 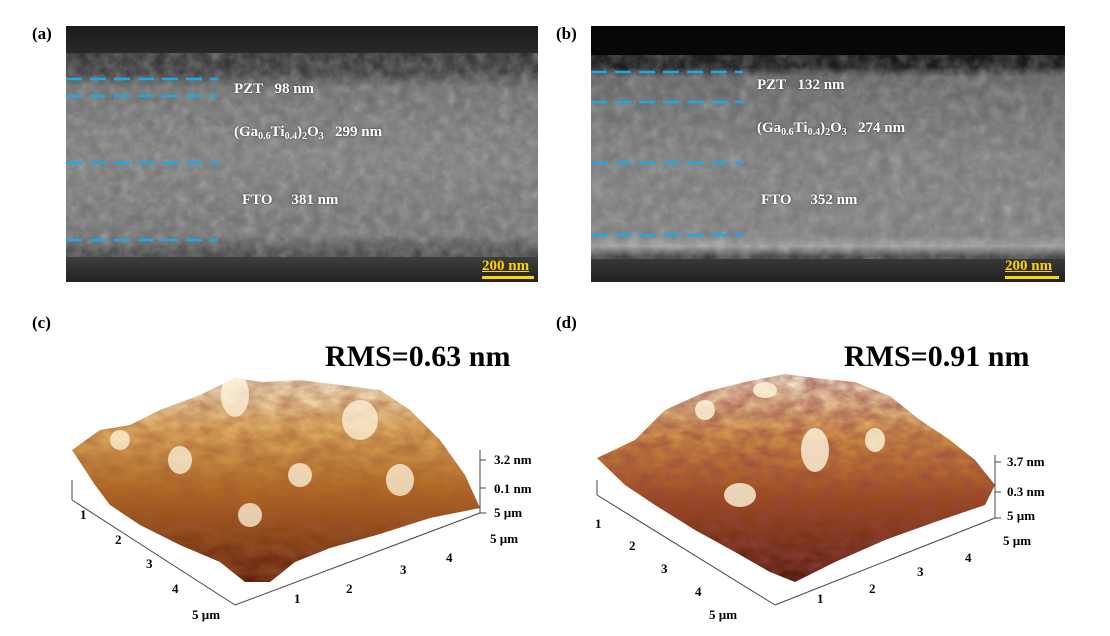 What do you see at coordinates (920, 571) in the screenshot?
I see `afm-d-right-tick-3: 3` at bounding box center [920, 571].